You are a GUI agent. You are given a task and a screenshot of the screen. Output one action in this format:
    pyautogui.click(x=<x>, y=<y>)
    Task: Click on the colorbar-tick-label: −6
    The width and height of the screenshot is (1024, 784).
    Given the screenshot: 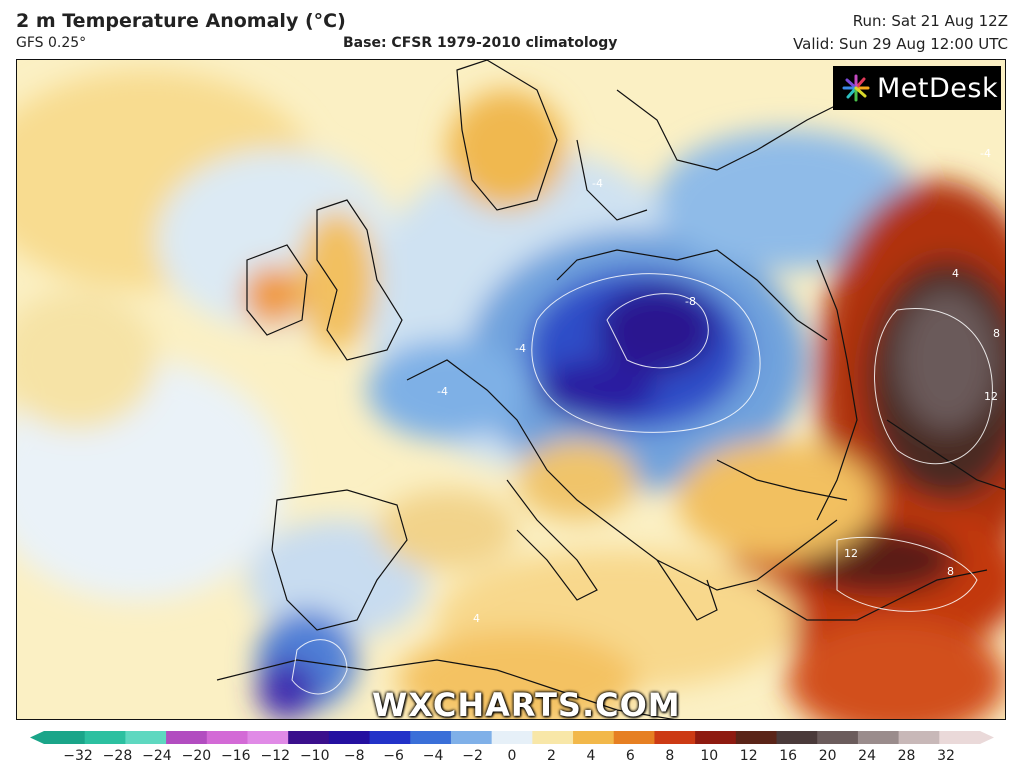 What is the action you would take?
    pyautogui.click(x=393, y=756)
    